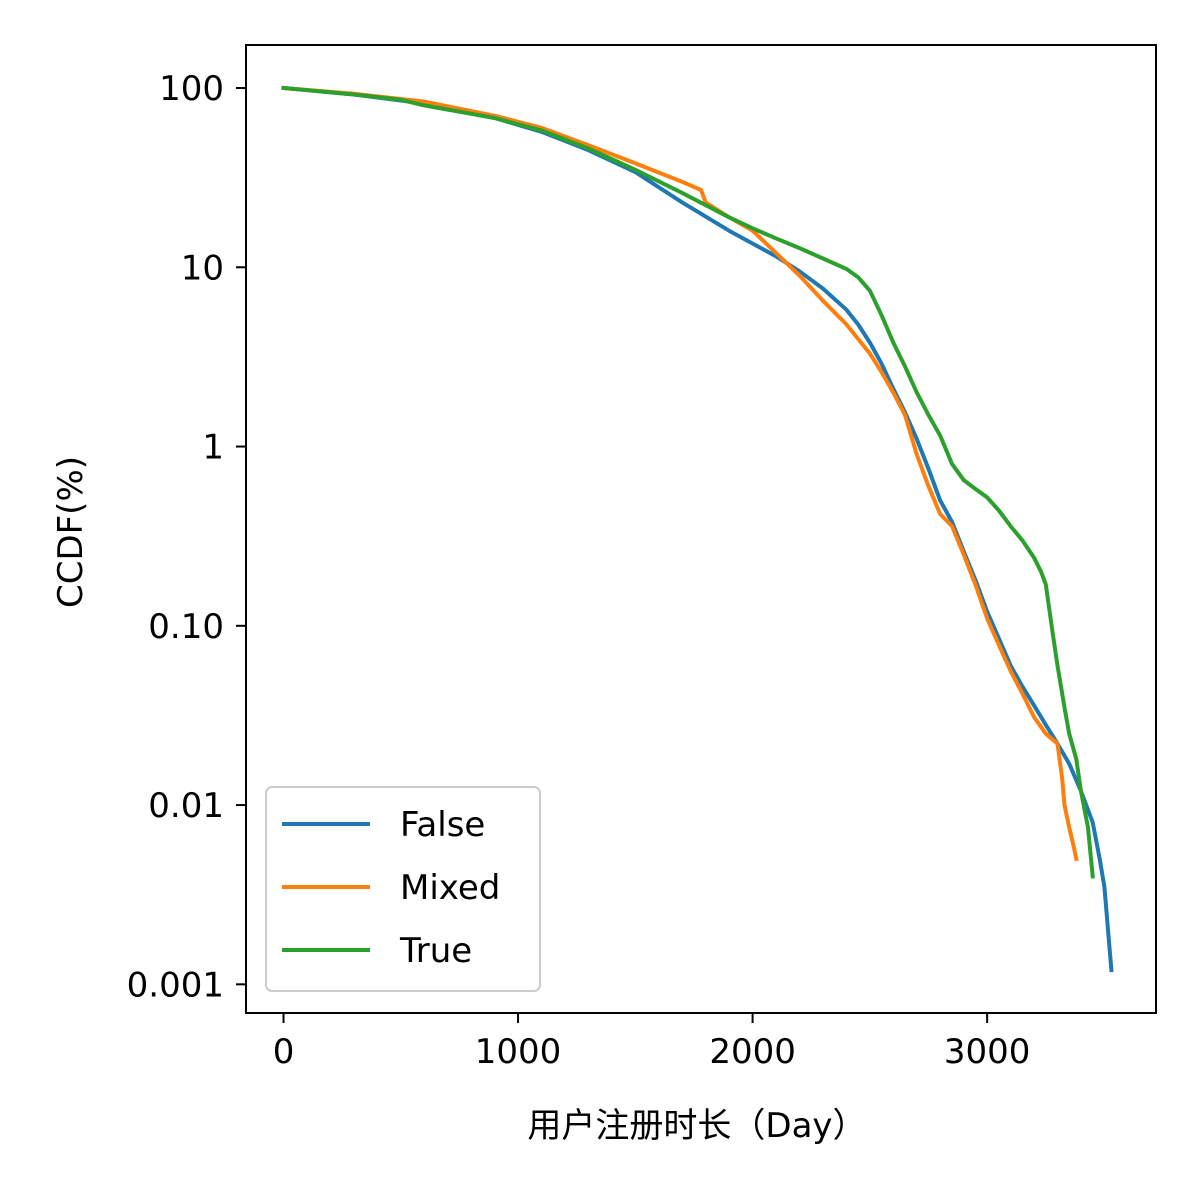 The image size is (1200, 1204). What do you see at coordinates (202, 268) in the screenshot?
I see `y-tick-label: 10` at bounding box center [202, 268].